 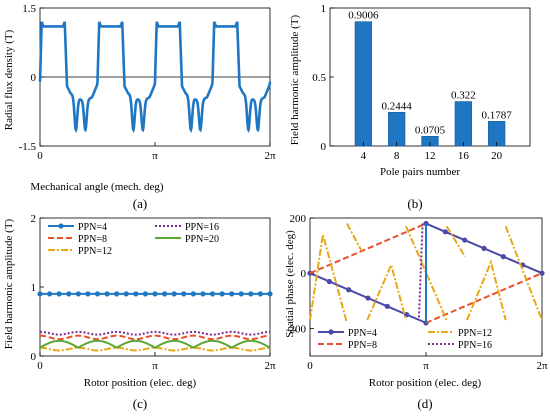 What do you see at coordinates (324, 147) in the screenshot?
I see `panel-b-ytick-label: 0` at bounding box center [324, 147].